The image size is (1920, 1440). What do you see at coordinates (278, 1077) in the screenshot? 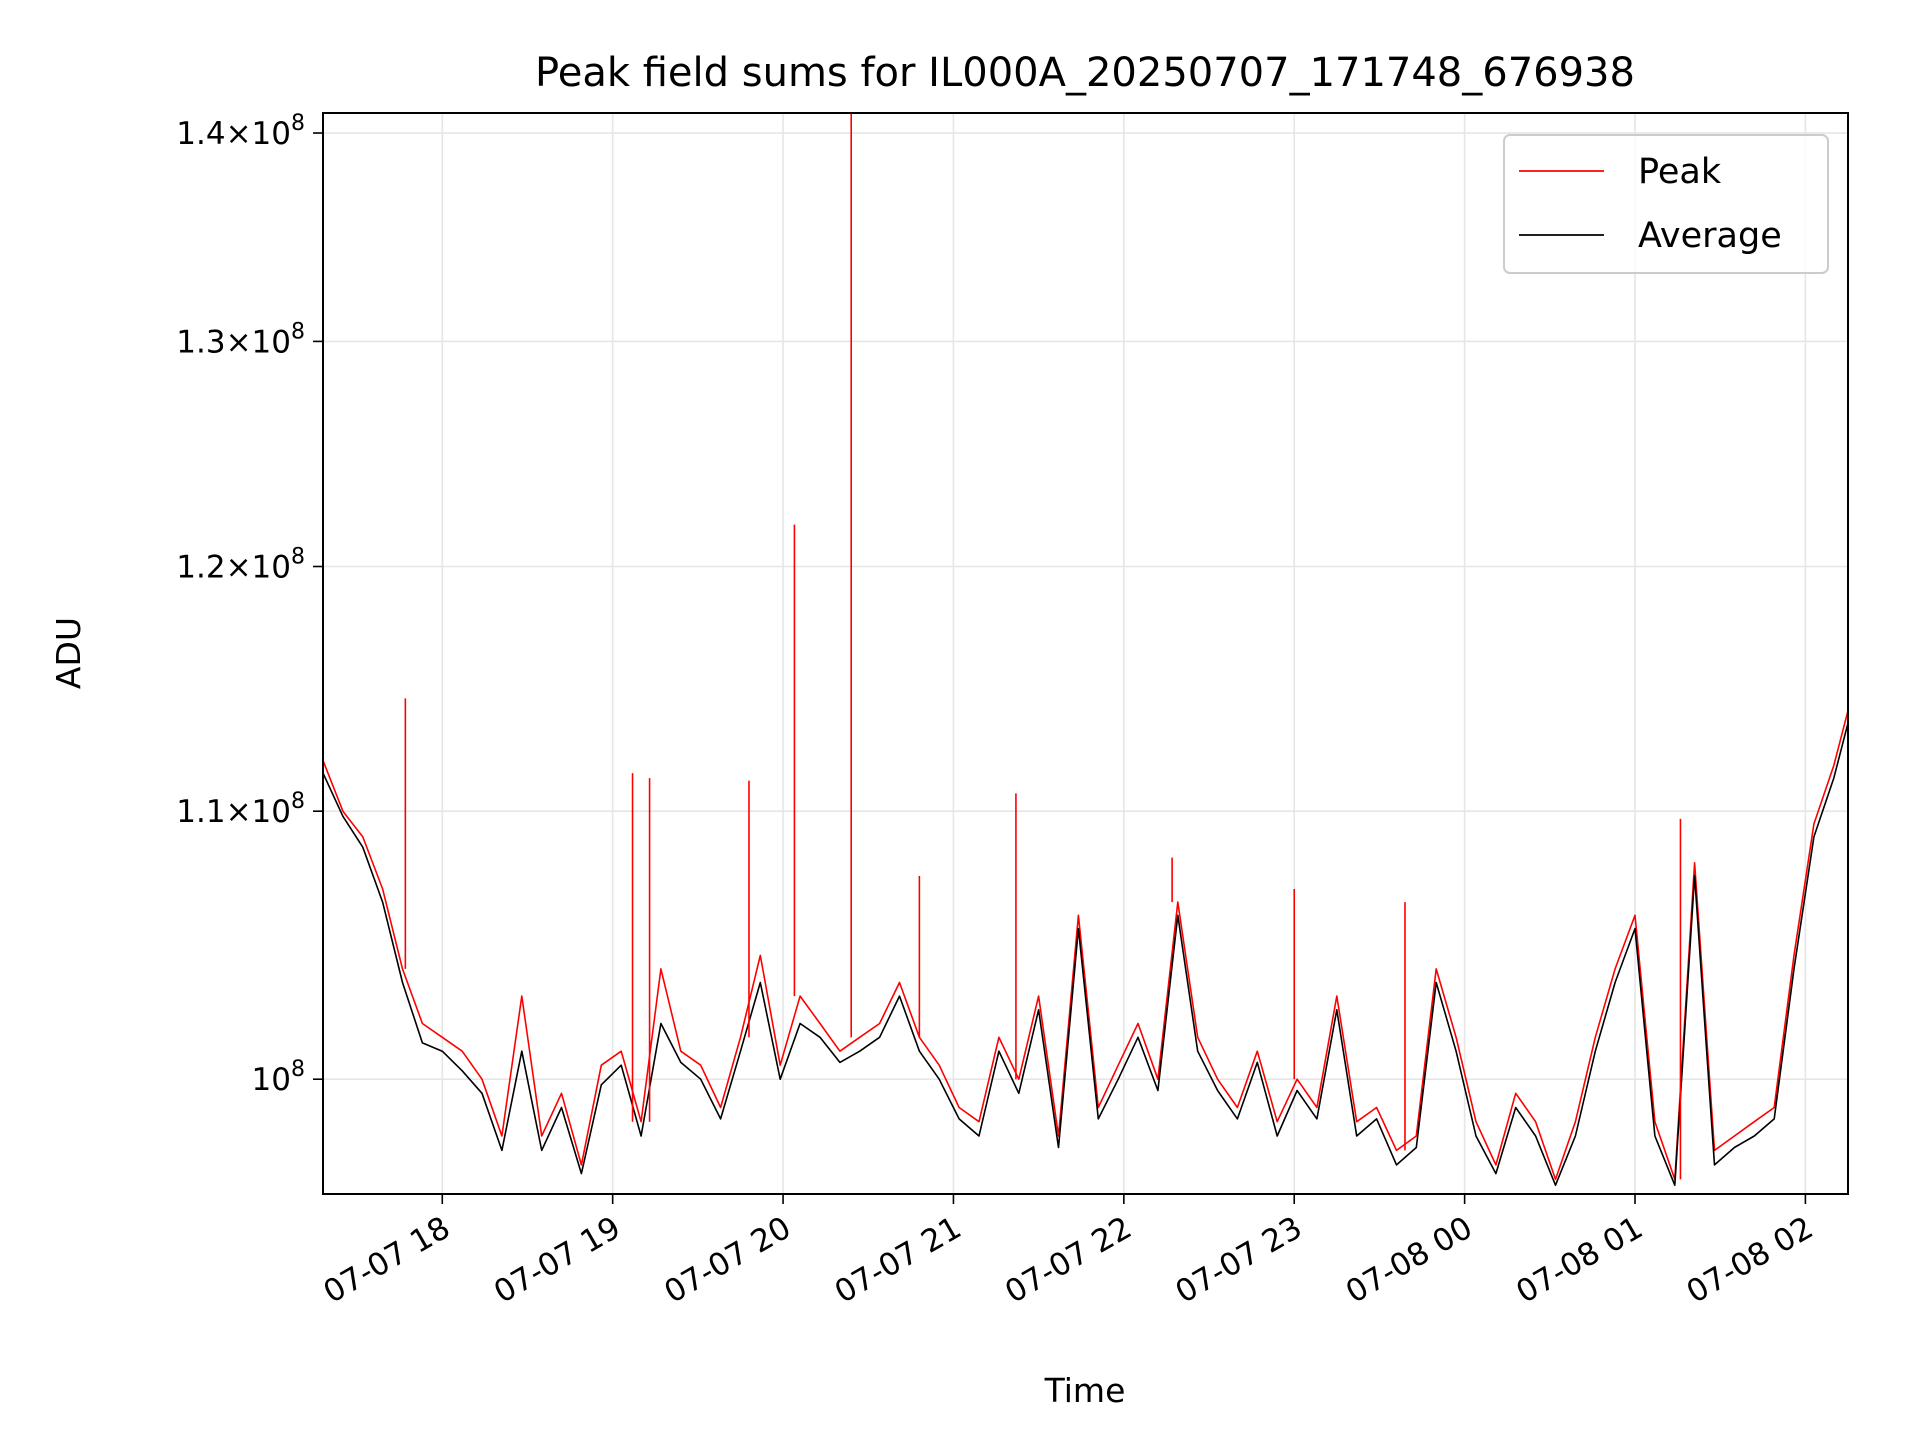
I see `y-tick-label: 108` at bounding box center [278, 1077].